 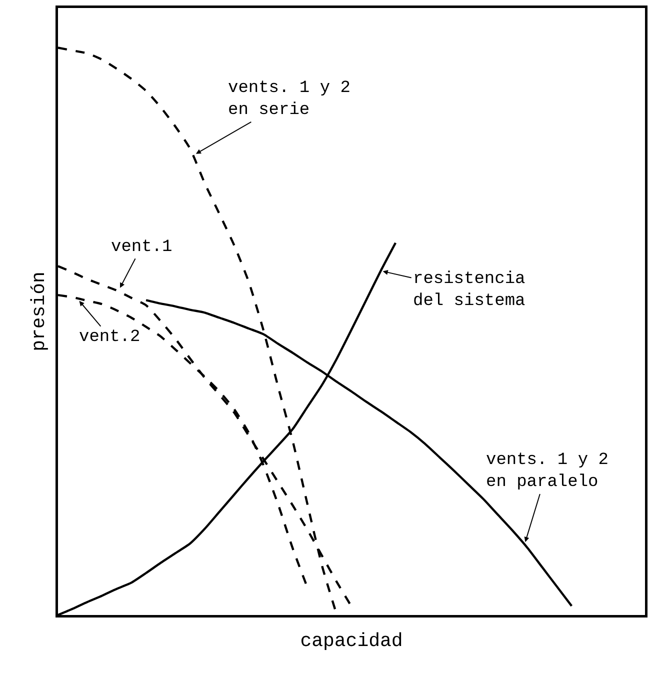 What do you see at coordinates (289, 99) in the screenshot?
I see `annotation: vents. 1 y 2 en serie` at bounding box center [289, 99].